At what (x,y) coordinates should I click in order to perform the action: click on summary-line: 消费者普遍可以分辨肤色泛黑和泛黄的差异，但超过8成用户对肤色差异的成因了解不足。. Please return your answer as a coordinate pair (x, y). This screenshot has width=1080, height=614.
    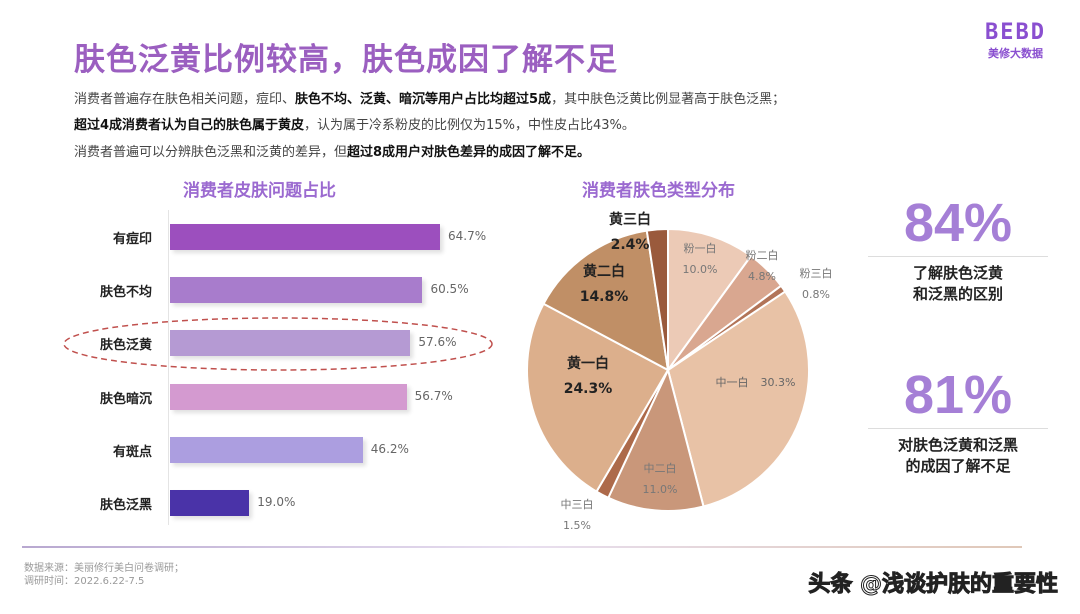
    Looking at the image, I should click on (332, 150).